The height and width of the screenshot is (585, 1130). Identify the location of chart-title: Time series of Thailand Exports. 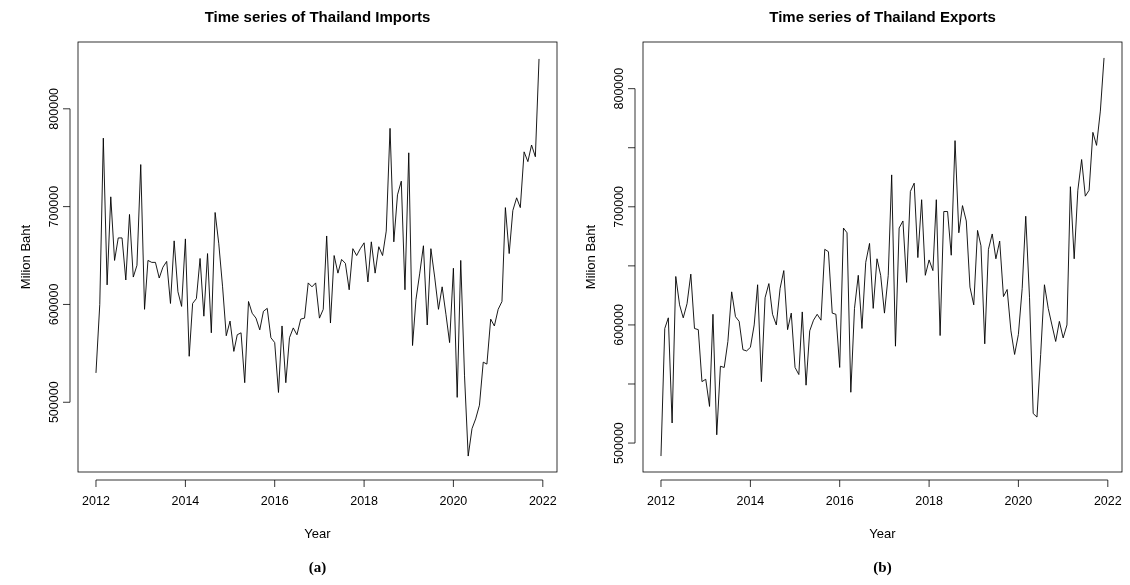
(882, 16).